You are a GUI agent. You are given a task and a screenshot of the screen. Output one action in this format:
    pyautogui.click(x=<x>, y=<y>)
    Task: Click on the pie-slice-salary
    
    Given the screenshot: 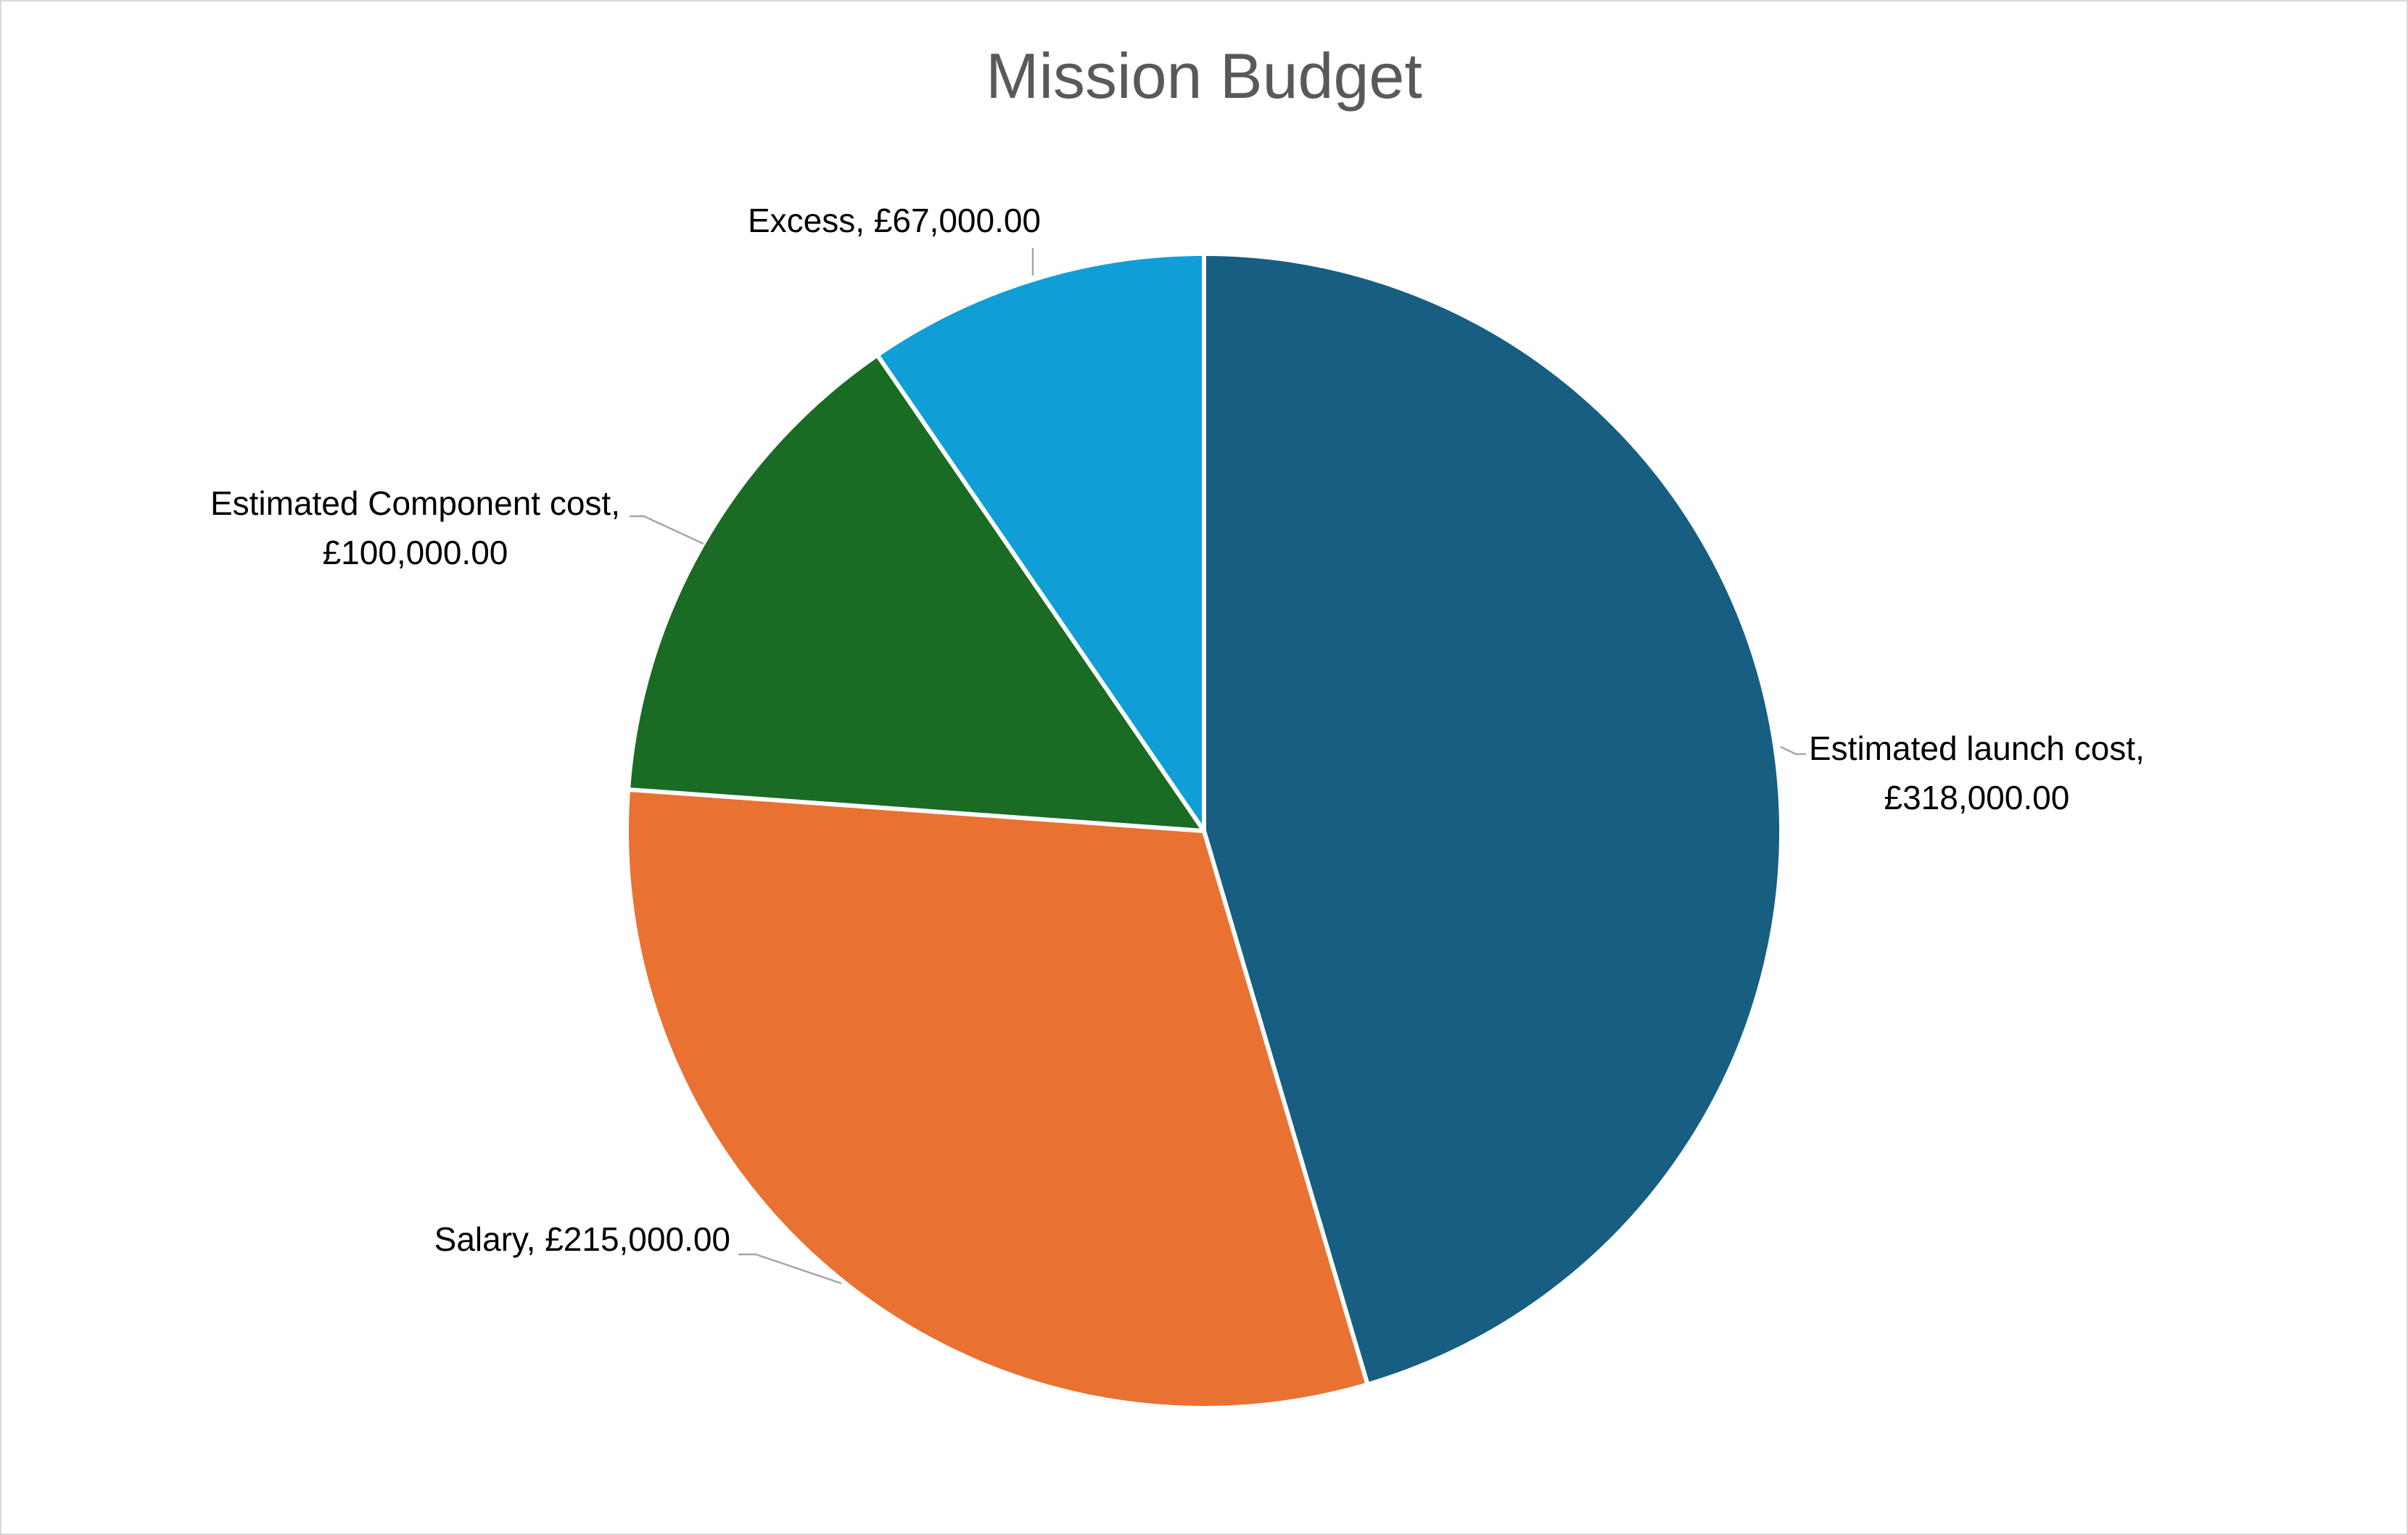 What is the action you would take?
    pyautogui.click(x=997, y=1098)
    